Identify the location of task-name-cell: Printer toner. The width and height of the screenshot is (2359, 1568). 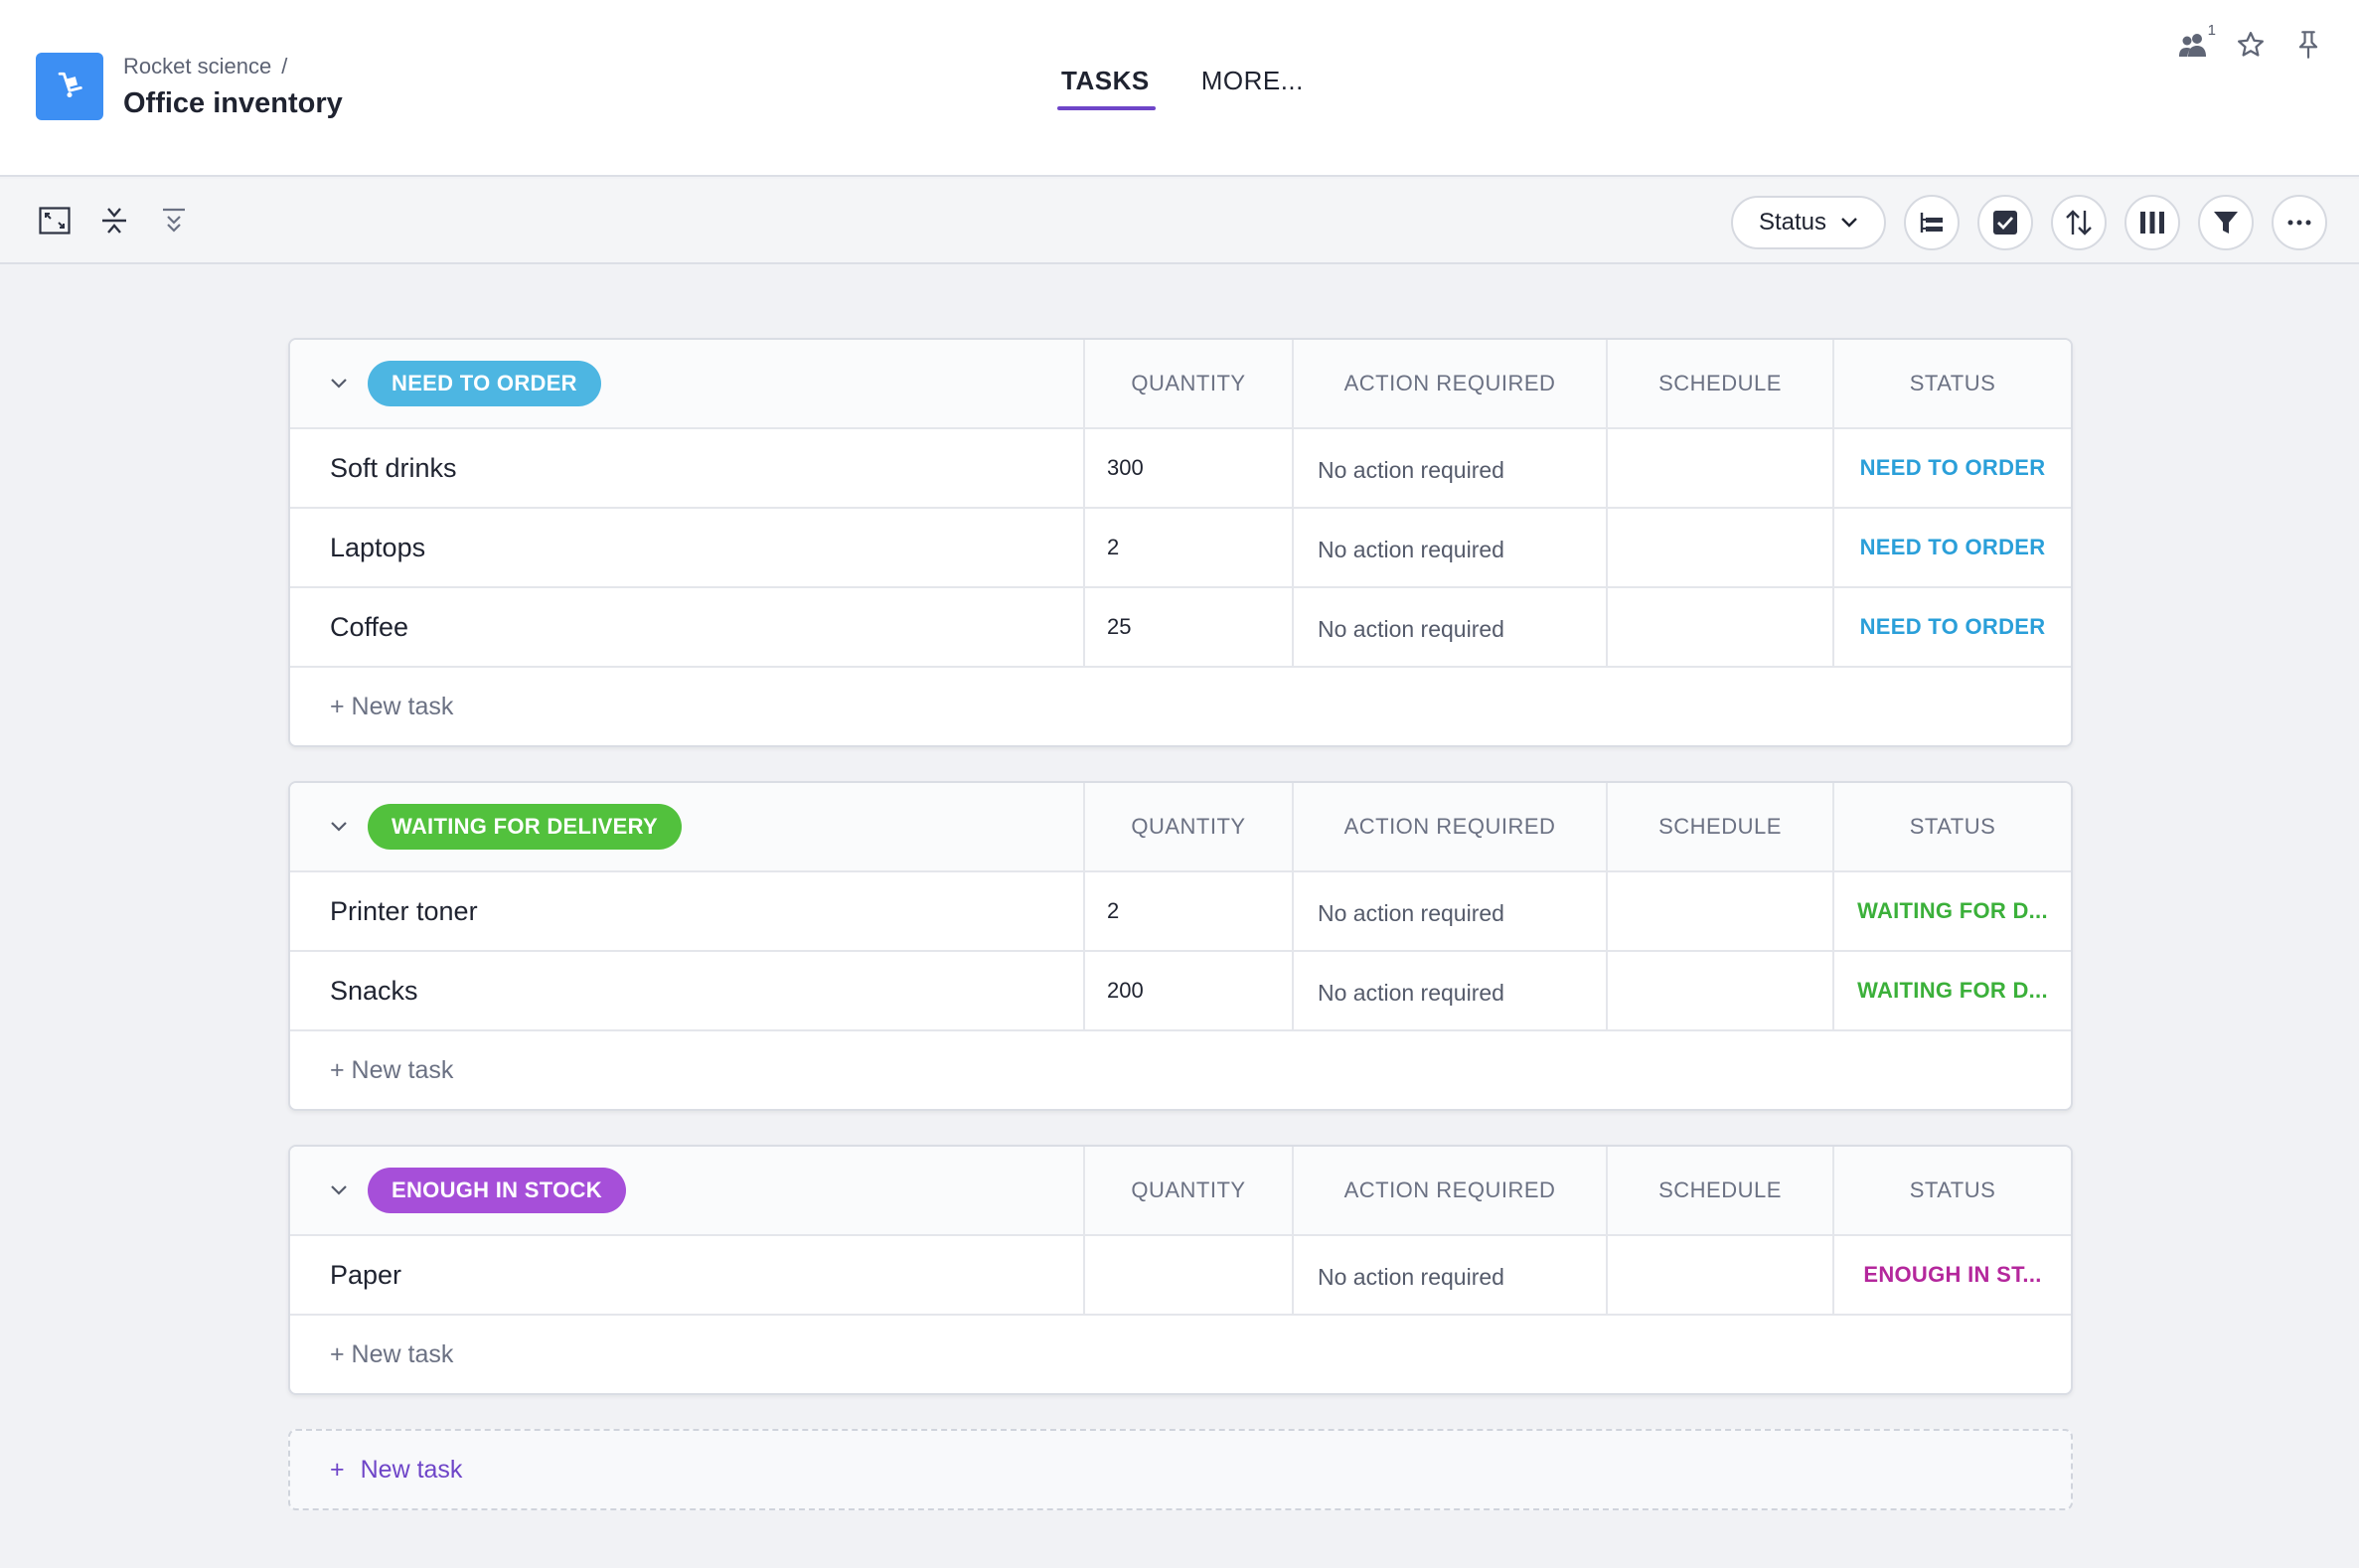
(688, 911).